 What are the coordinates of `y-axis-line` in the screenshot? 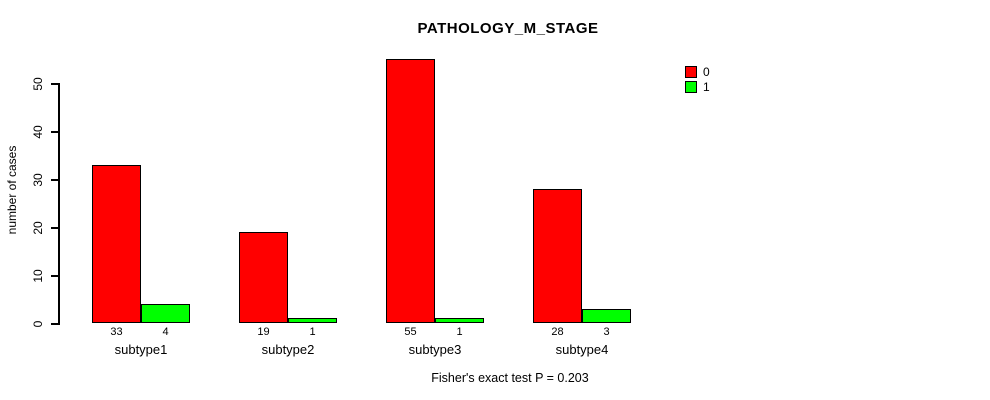 It's located at (59, 204).